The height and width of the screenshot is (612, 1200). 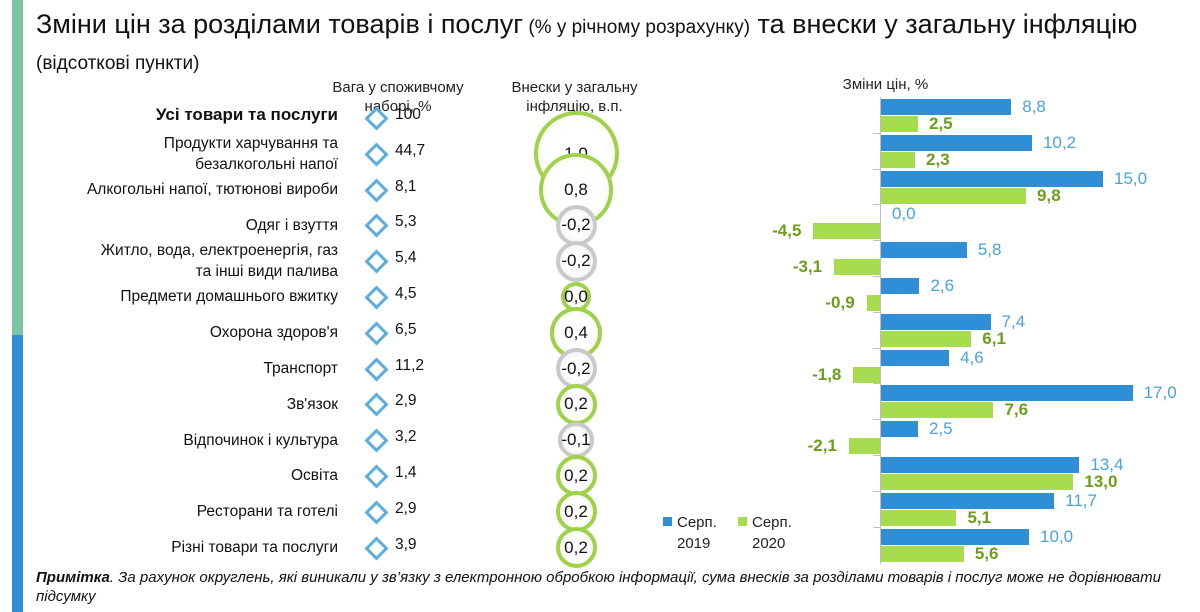 I want to click on category-label-line: Алкогольні напої, тютюнові вироби, so click(x=212, y=189).